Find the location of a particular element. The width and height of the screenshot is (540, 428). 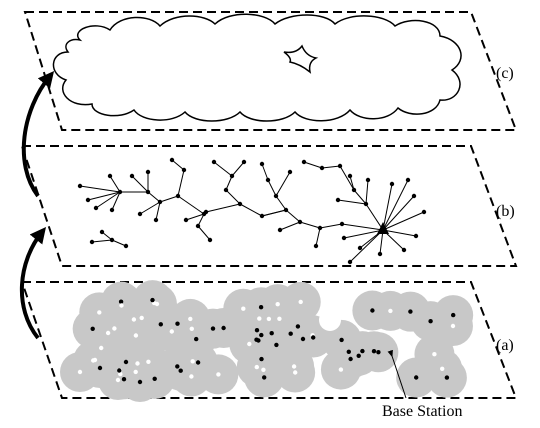

layer-a-label: (a) is located at coordinates (505, 345).